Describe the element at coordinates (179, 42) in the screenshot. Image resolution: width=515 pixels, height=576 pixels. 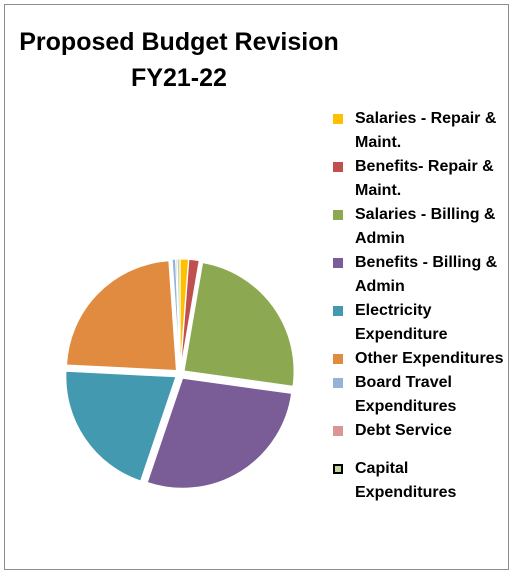
I see `chart-title-line-1: Proposed Budget Revision` at that location.